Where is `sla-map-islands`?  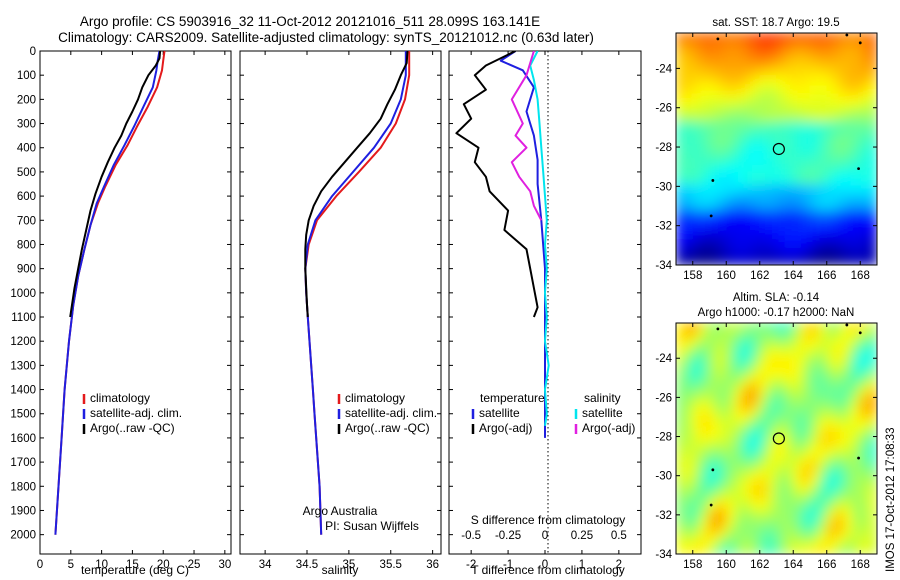 sla-map-islands is located at coordinates (785, 415).